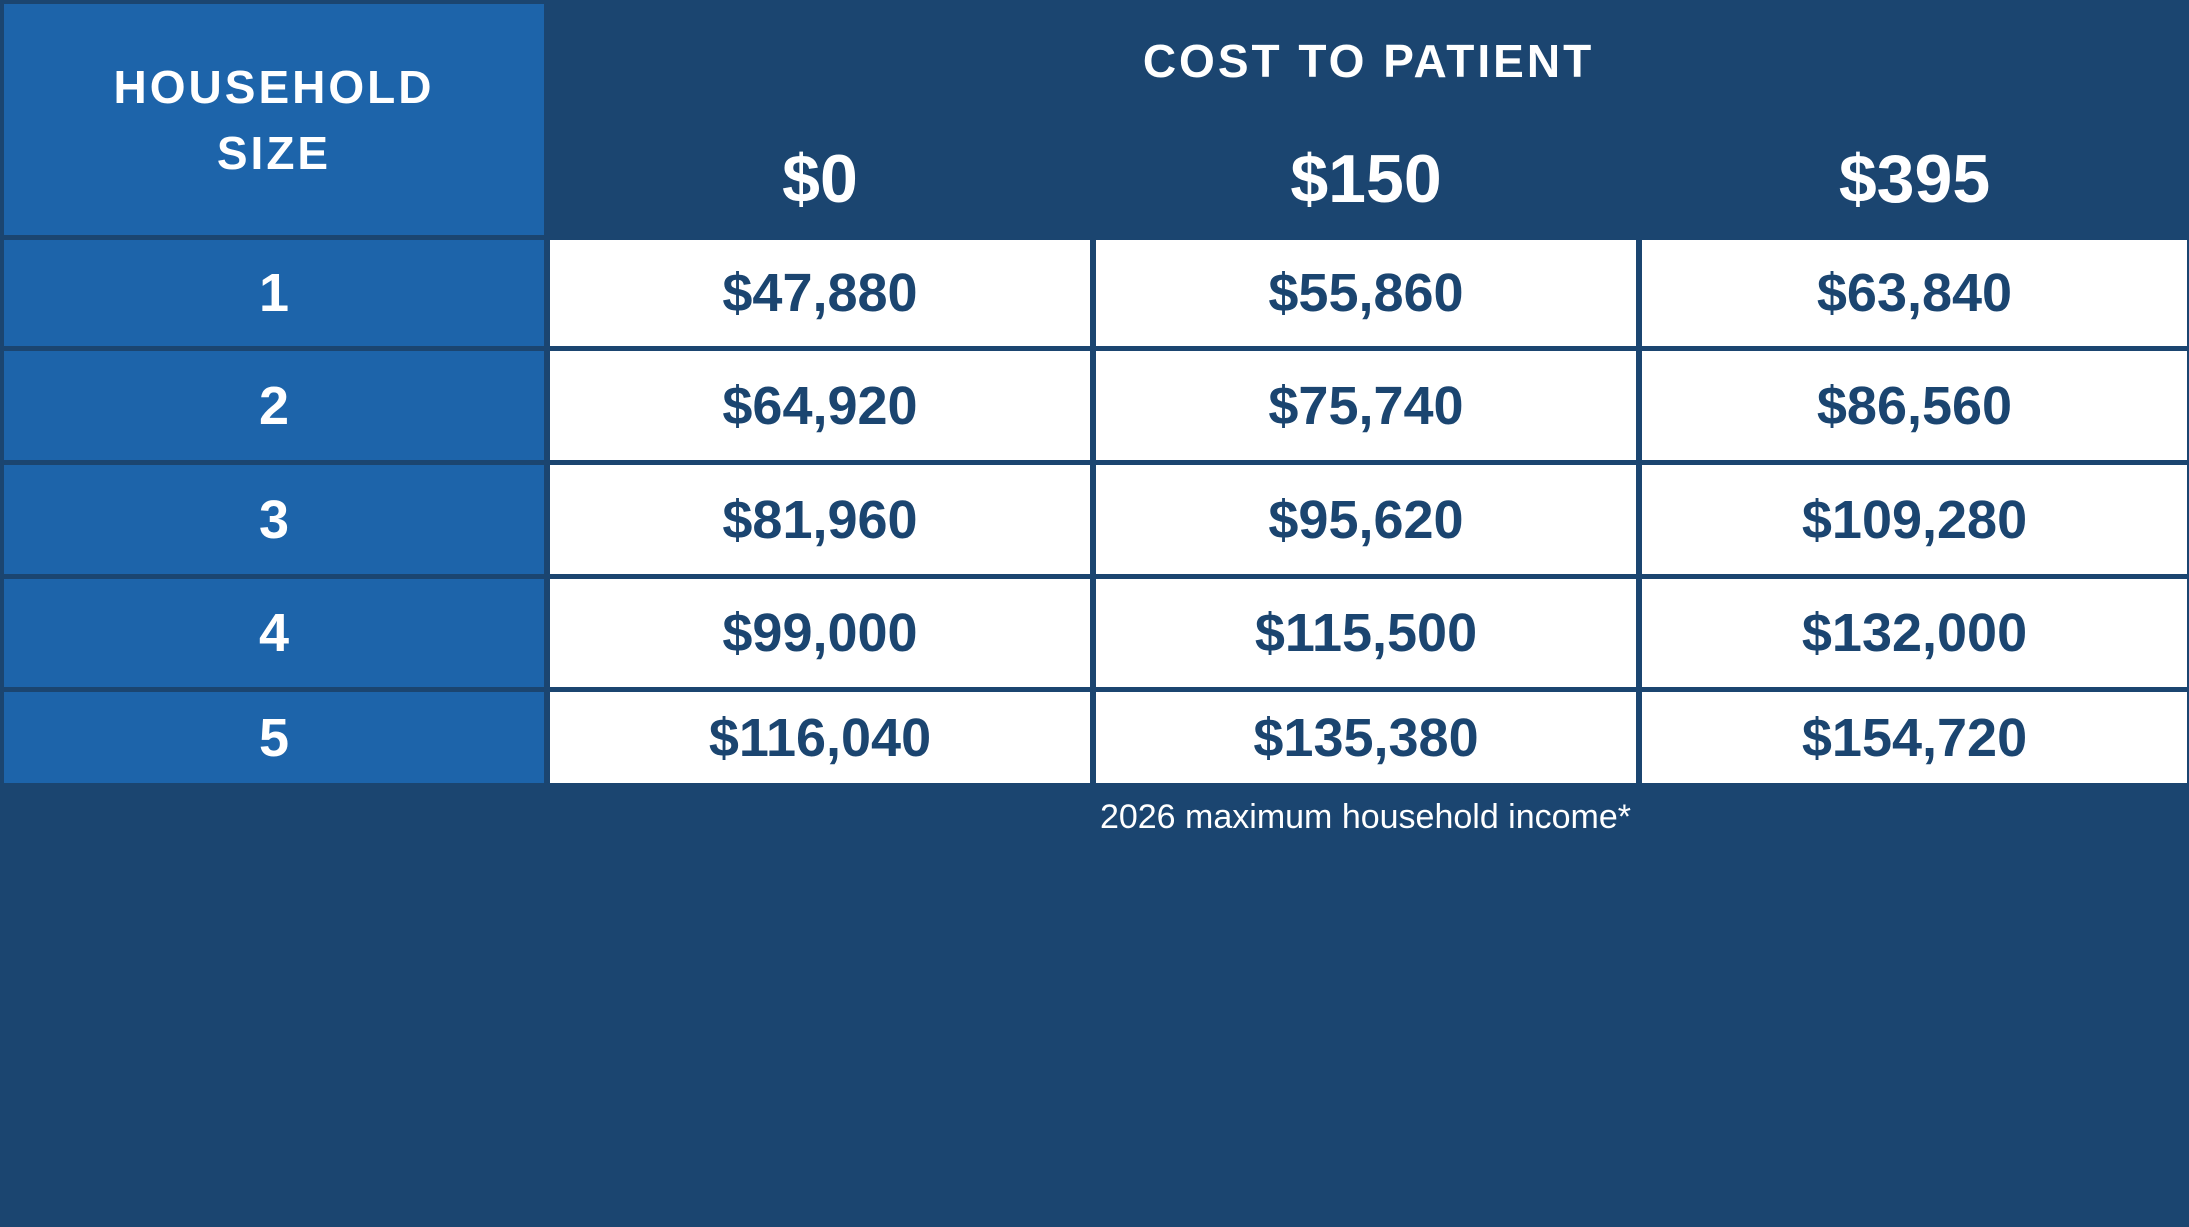 The height and width of the screenshot is (1227, 2189). What do you see at coordinates (1914, 519) in the screenshot?
I see `income-cell: $109,280` at bounding box center [1914, 519].